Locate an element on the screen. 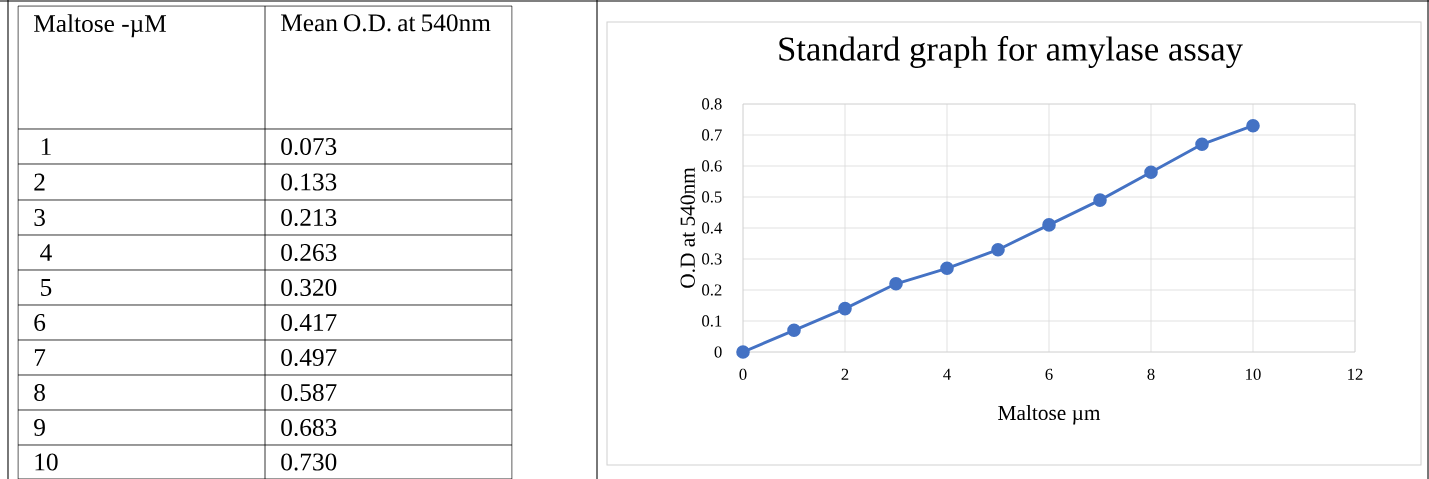 The image size is (1429, 479). x-tick-label: 12 is located at coordinates (1355, 374).